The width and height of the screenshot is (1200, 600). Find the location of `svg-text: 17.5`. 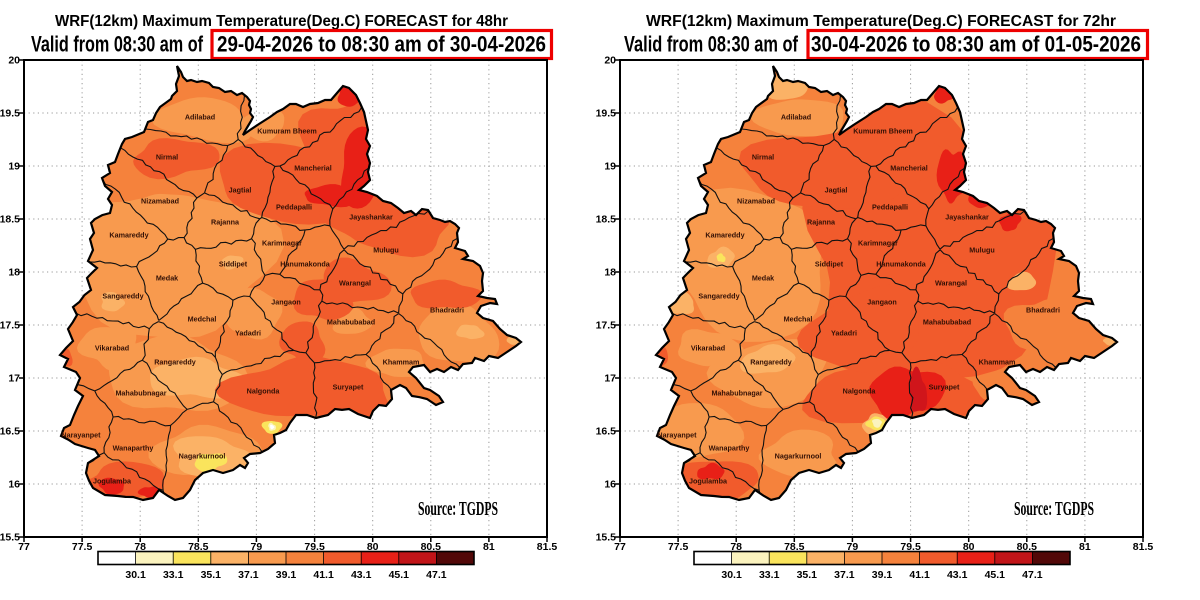

svg-text: 17.5 is located at coordinates (10, 326).